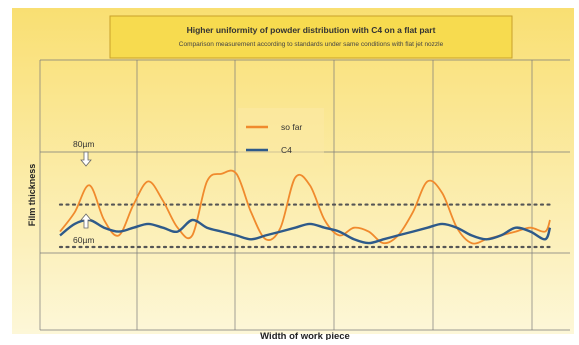  Describe the element at coordinates (305, 231) in the screenshot. I see `series-line-c4` at that location.